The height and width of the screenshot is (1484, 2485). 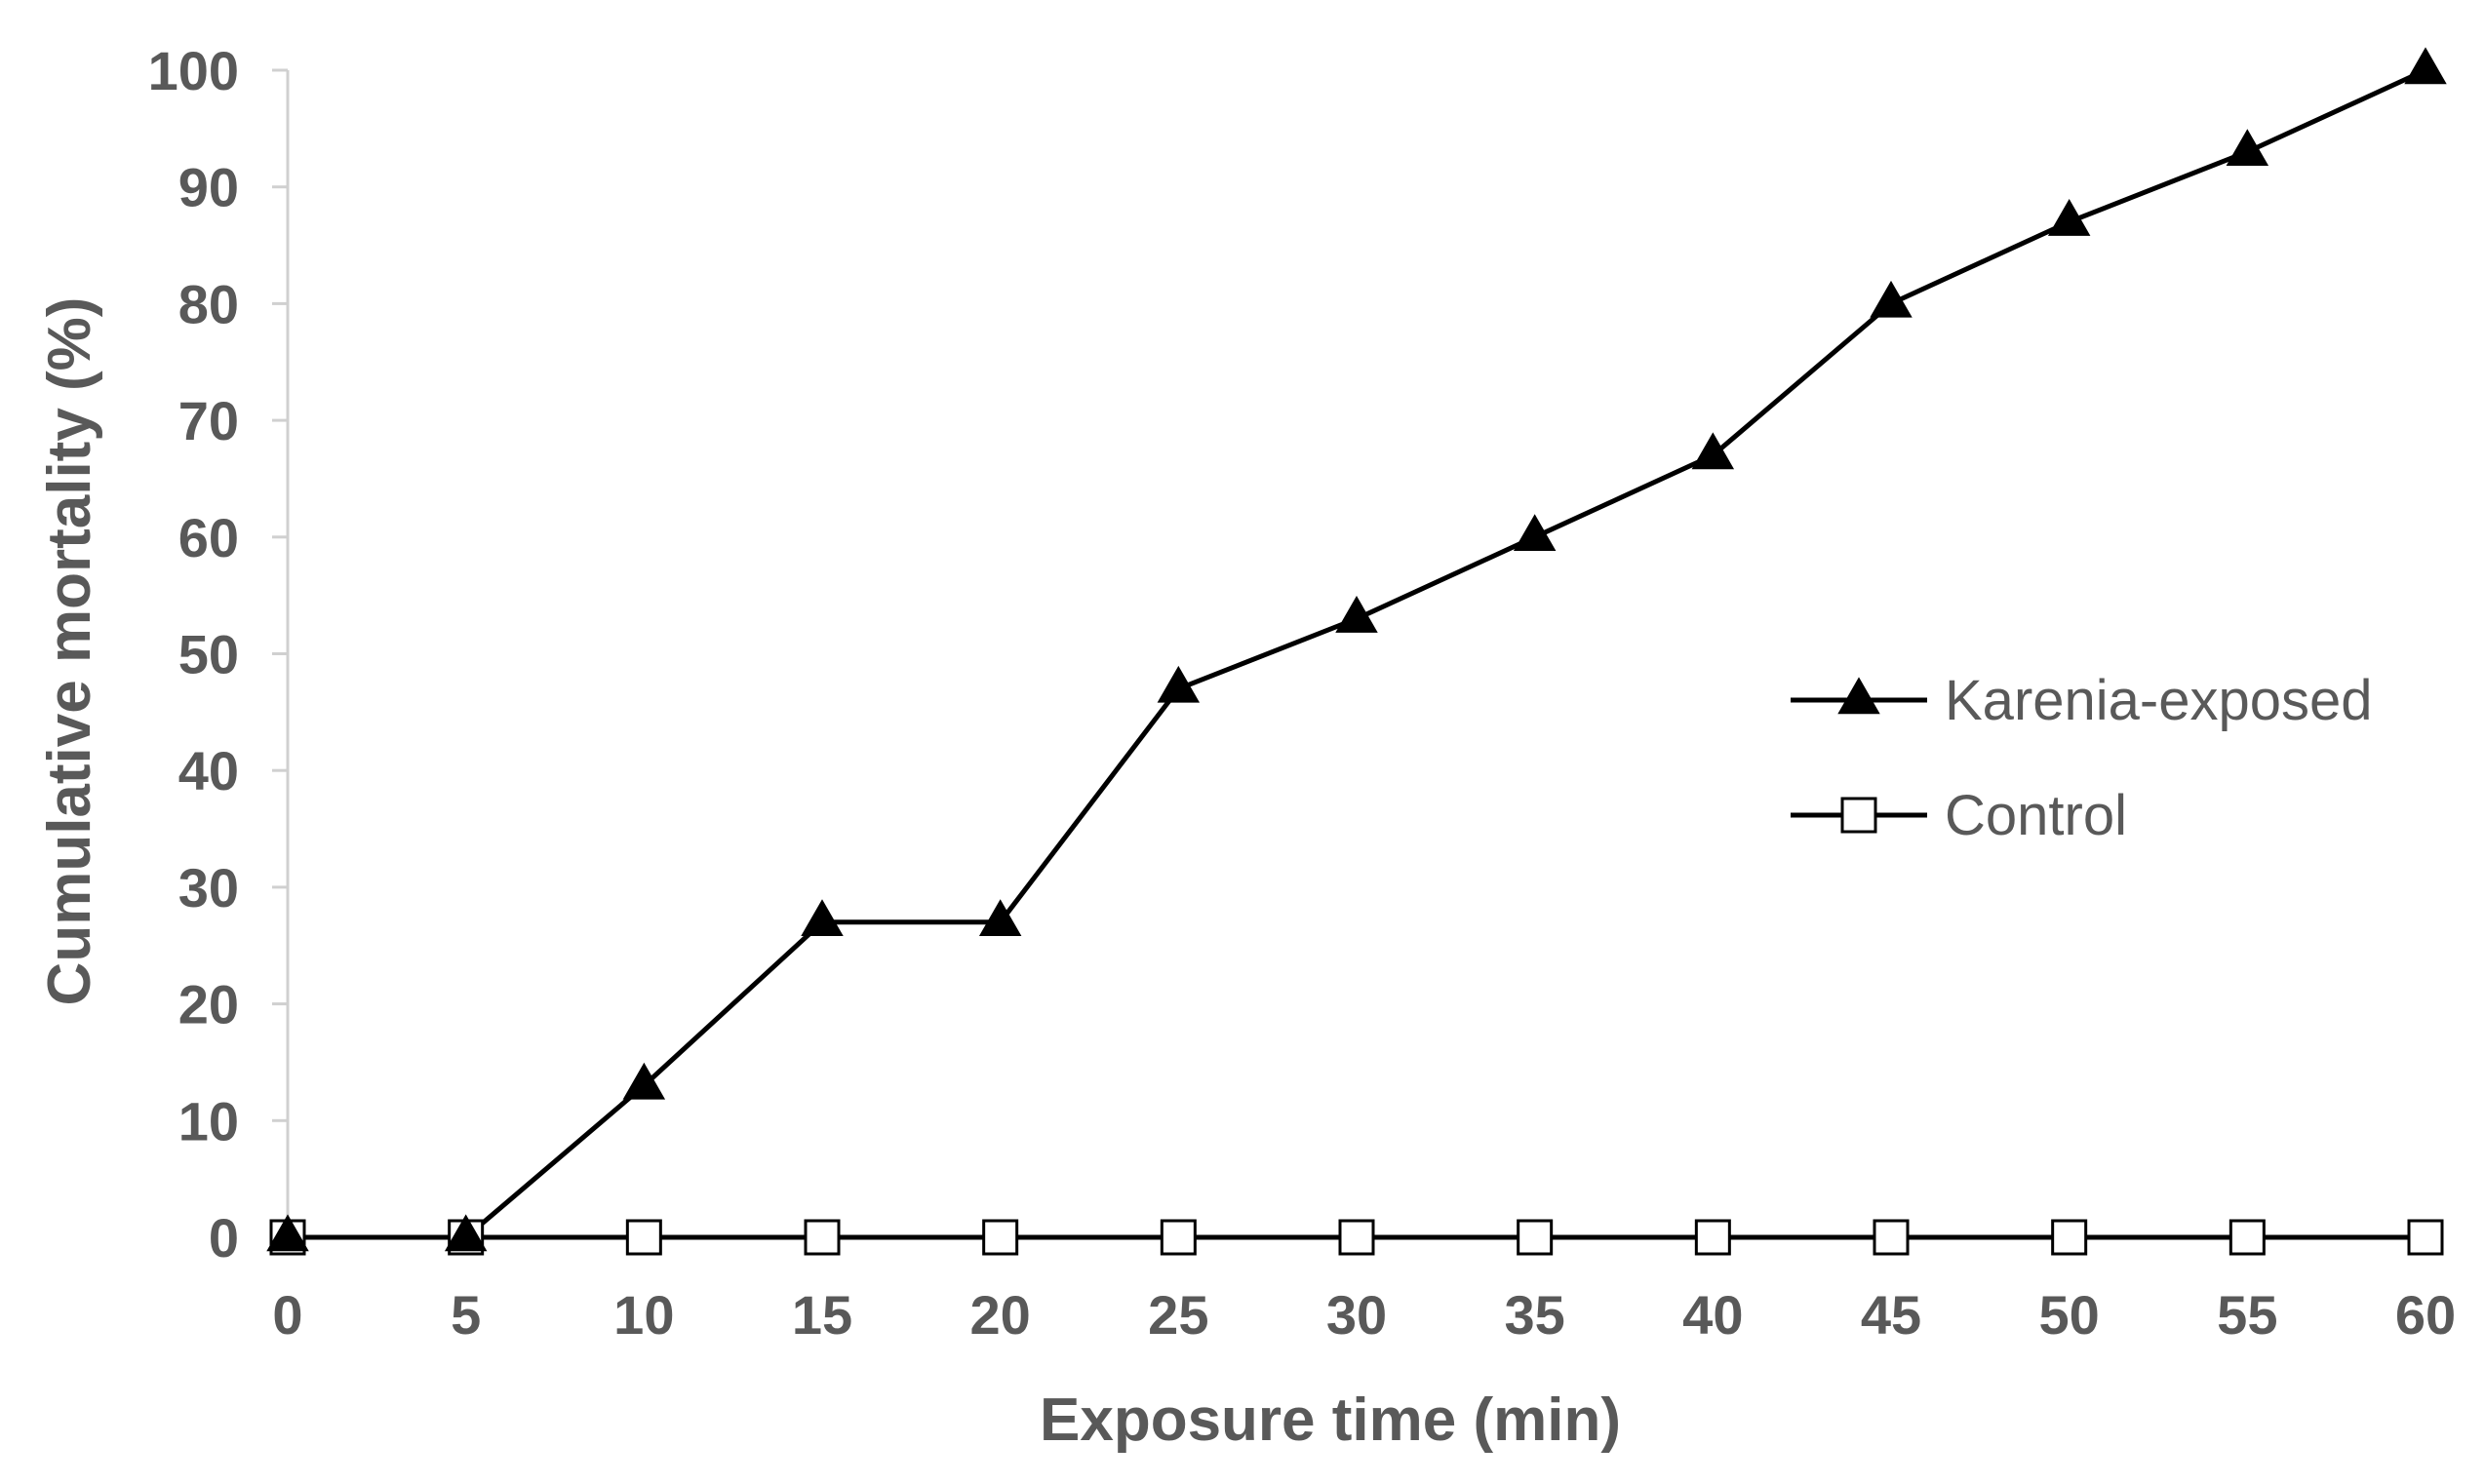 I want to click on x-tick-label: 60, so click(x=2425, y=1315).